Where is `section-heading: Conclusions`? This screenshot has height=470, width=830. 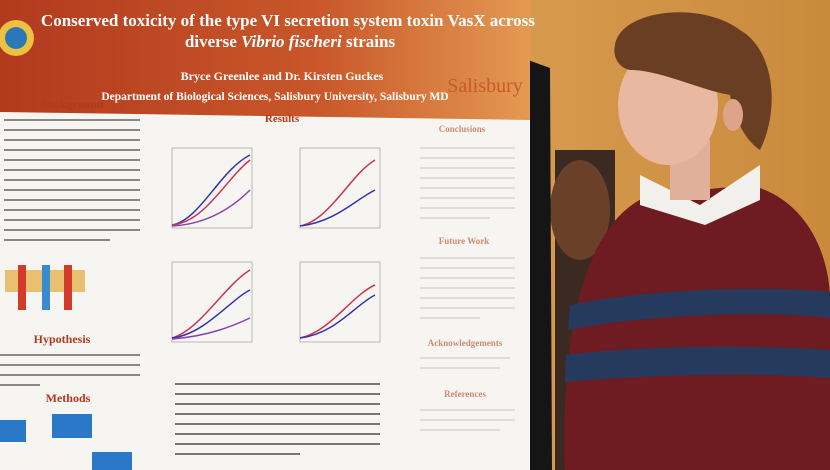 section-heading: Conclusions is located at coordinates (462, 129).